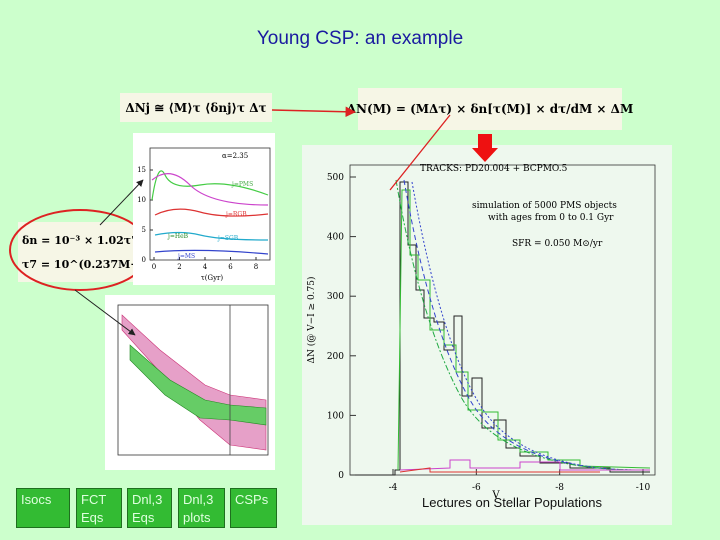  What do you see at coordinates (228, 238) in the screenshot?
I see `curve-label: j=SGB` at bounding box center [228, 238].